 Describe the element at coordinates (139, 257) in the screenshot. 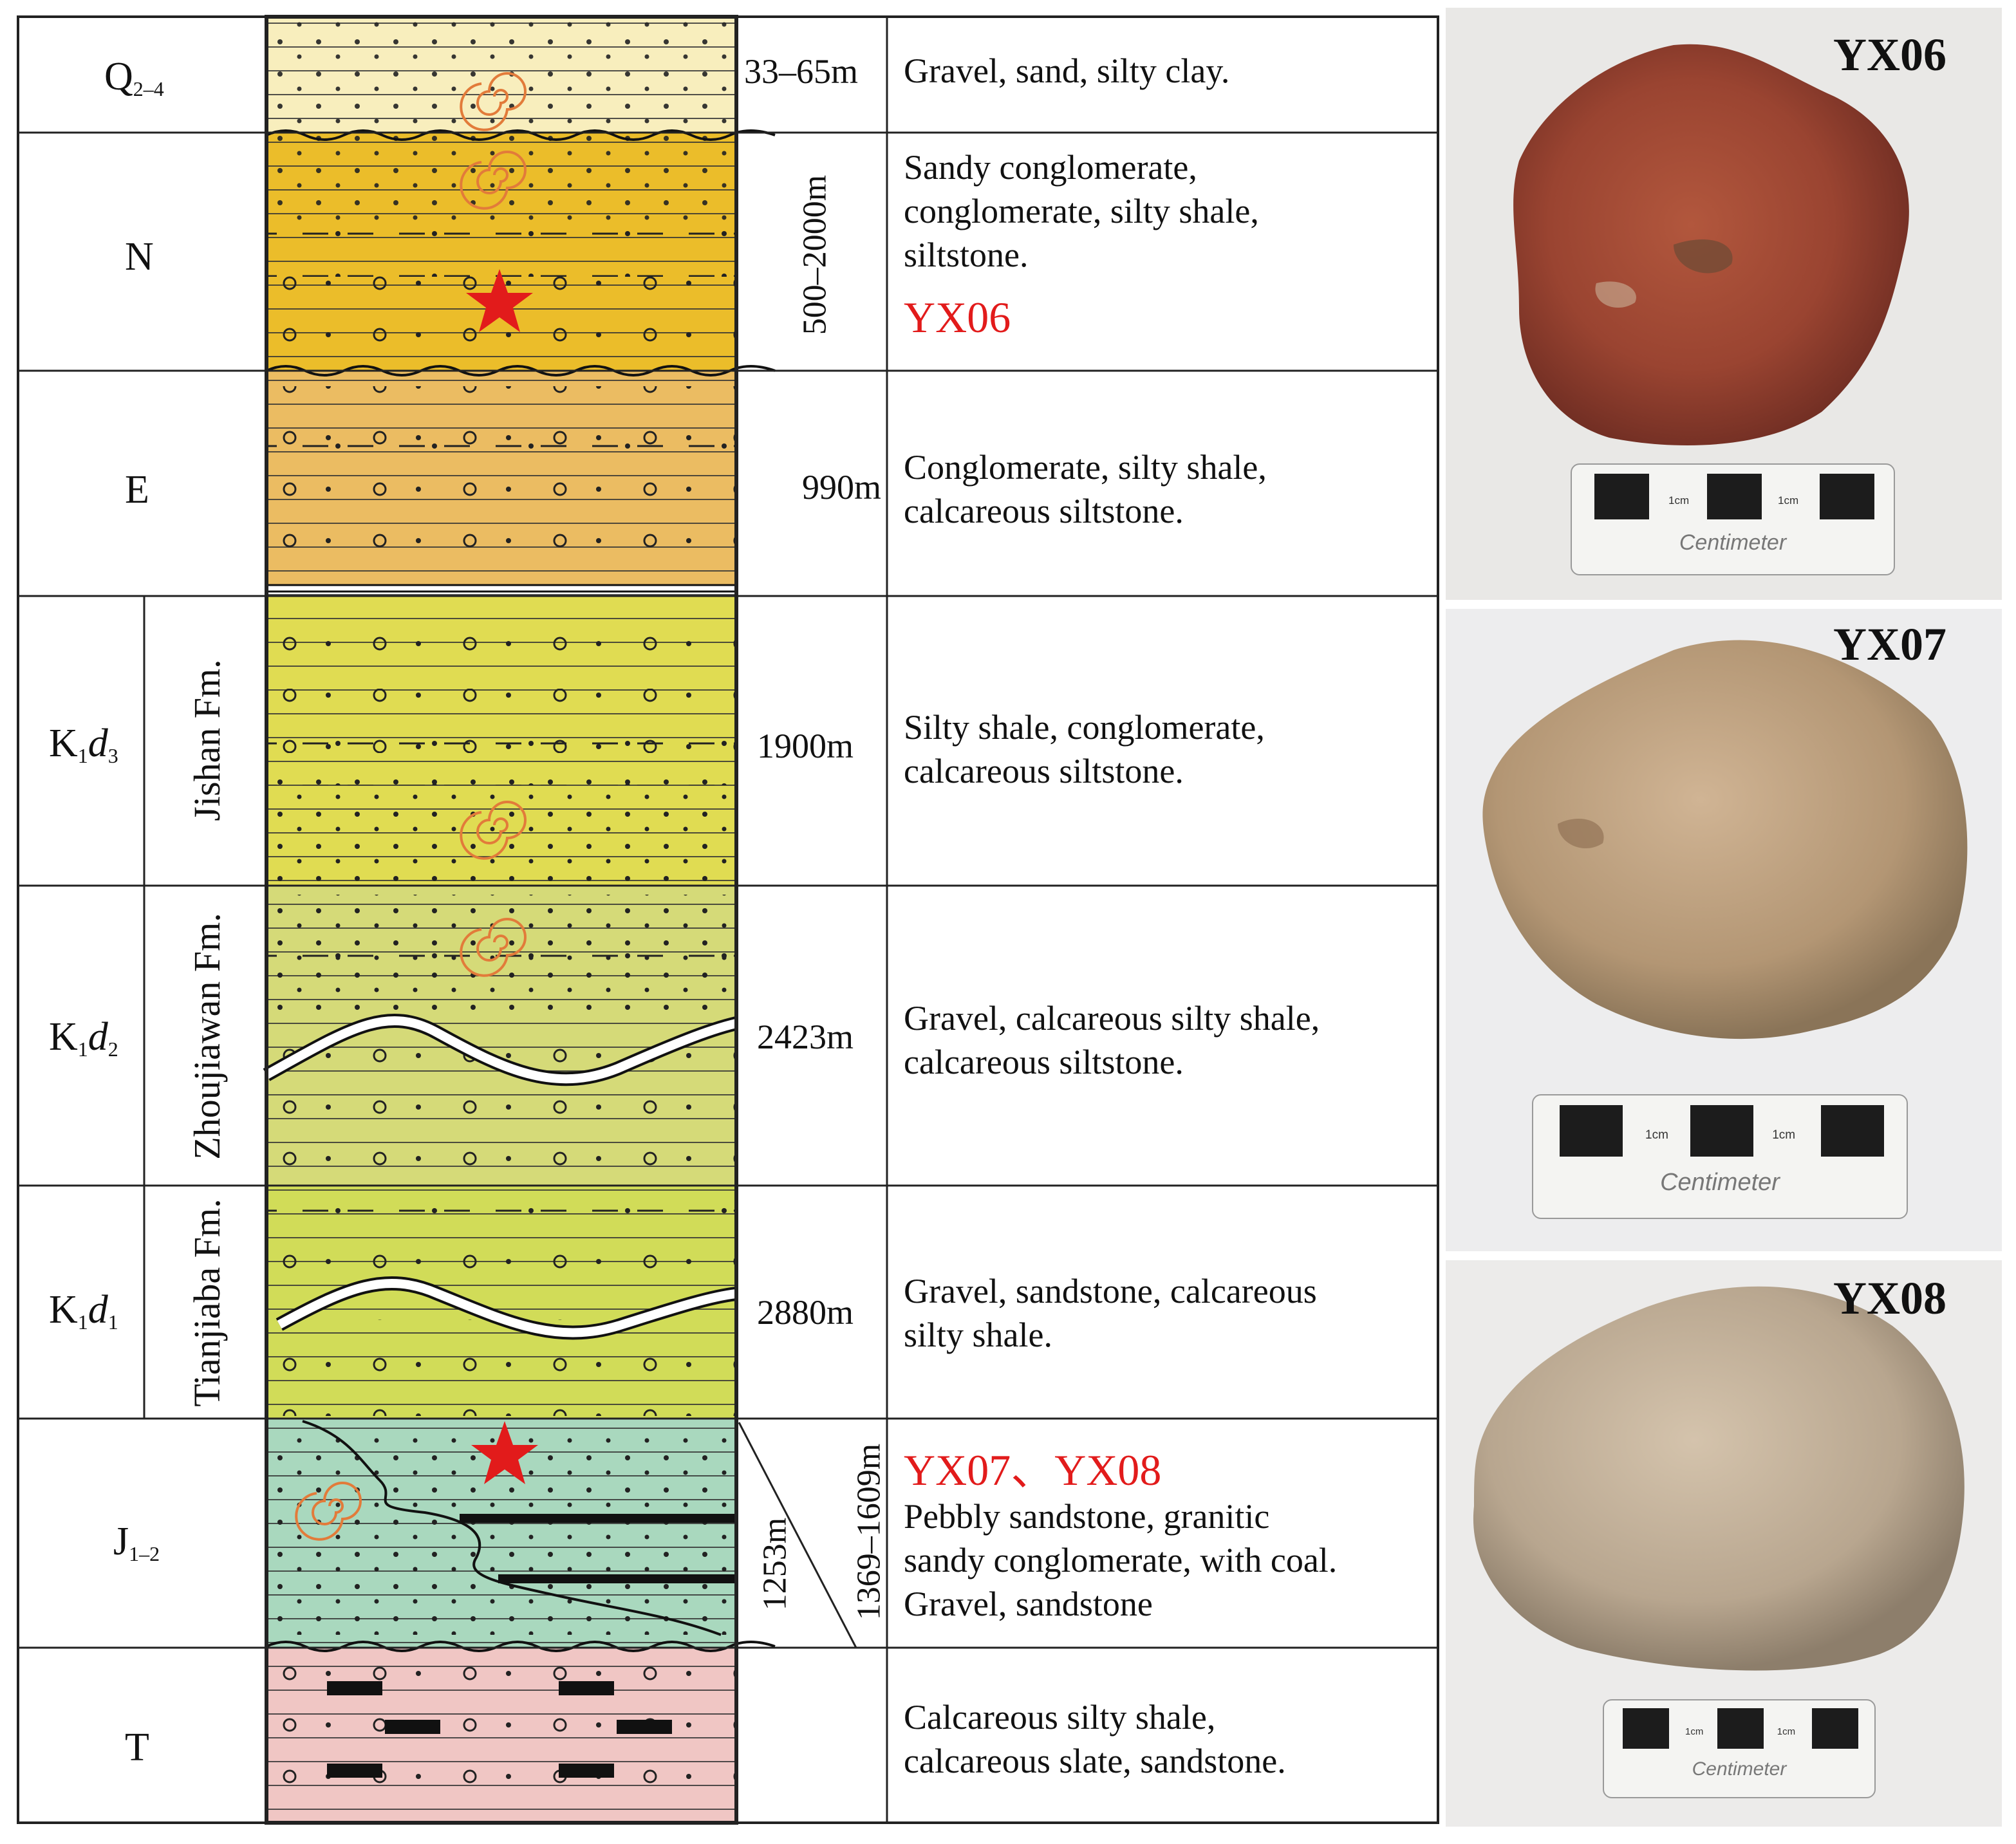

I see `era-n: N` at that location.